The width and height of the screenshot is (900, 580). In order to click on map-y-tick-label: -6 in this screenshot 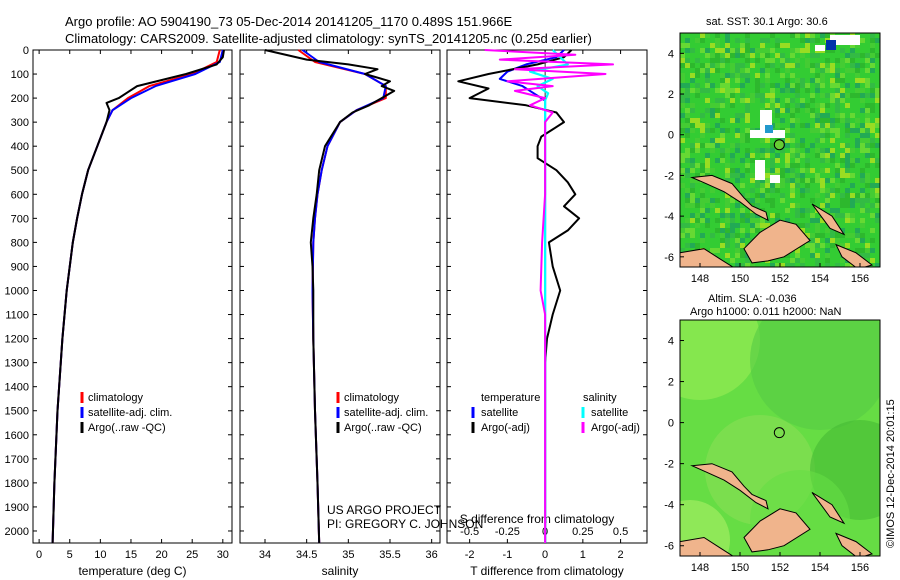, I will do `click(669, 258)`.